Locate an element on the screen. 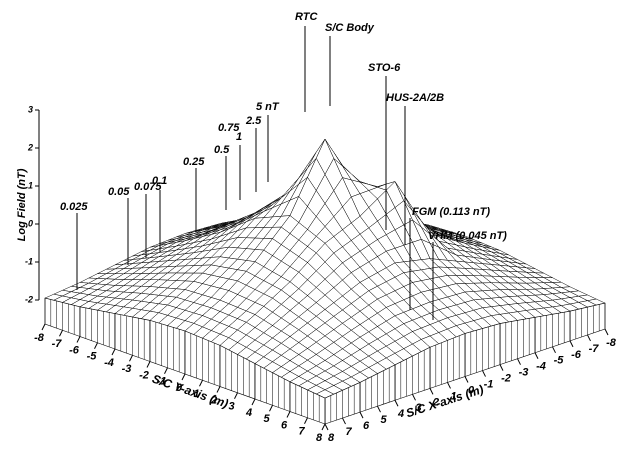 This screenshot has width=621, height=452. y-tick-label: 3 is located at coordinates (231, 407).